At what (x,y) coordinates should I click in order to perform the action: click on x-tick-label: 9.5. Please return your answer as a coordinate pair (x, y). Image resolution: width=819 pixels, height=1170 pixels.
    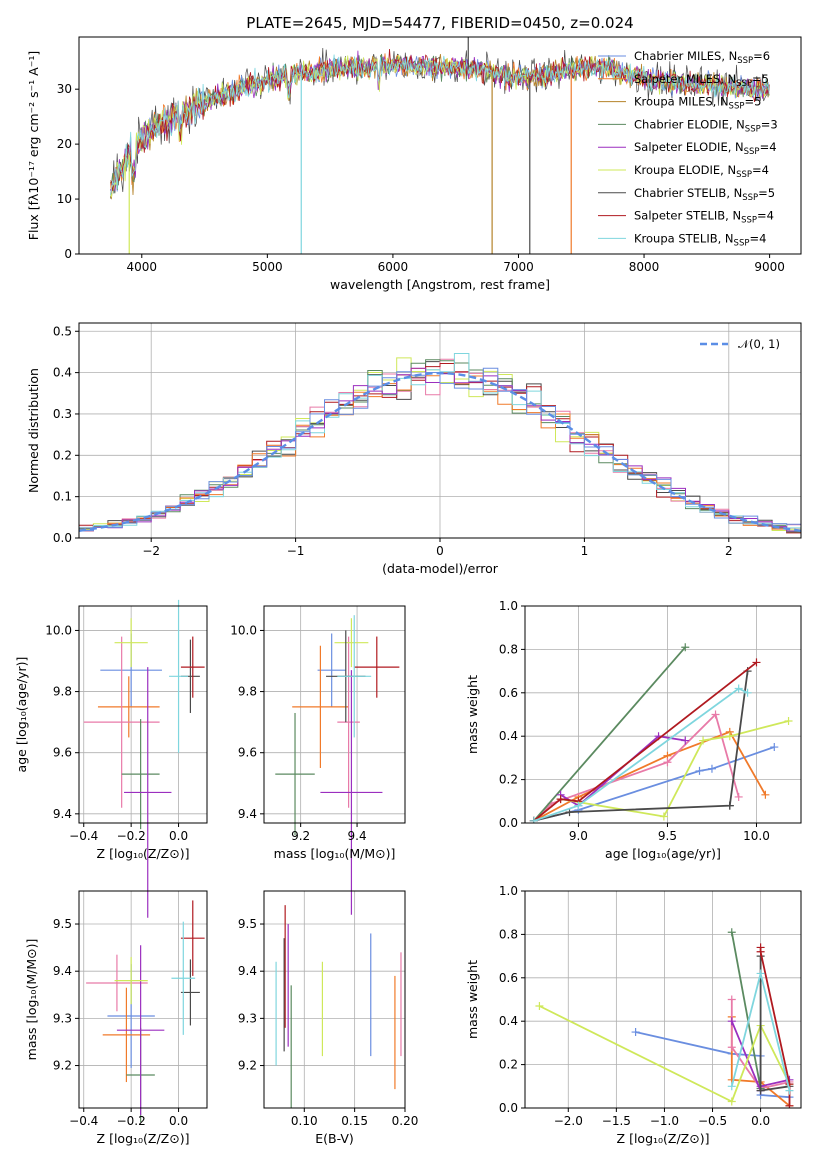
    Looking at the image, I should click on (667, 836).